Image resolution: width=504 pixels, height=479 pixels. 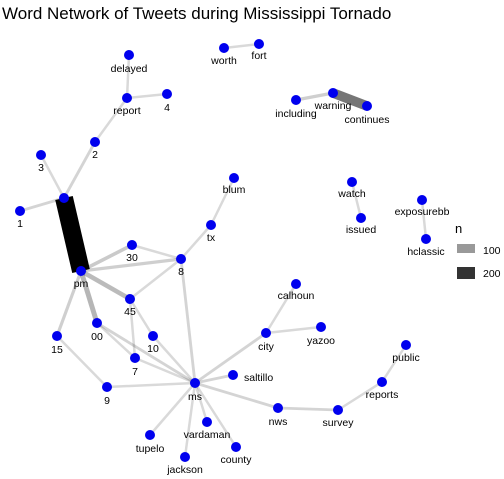 What do you see at coordinates (81, 271) in the screenshot?
I see `node-pm` at bounding box center [81, 271].